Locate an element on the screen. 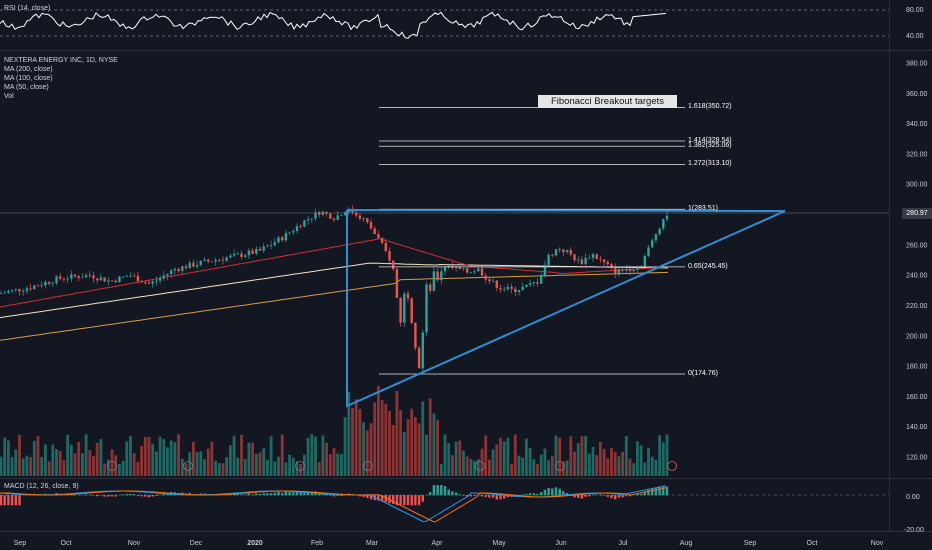 This screenshot has width=932, height=550. rsi-pane: 80.00 40.00 is located at coordinates (462, 23).